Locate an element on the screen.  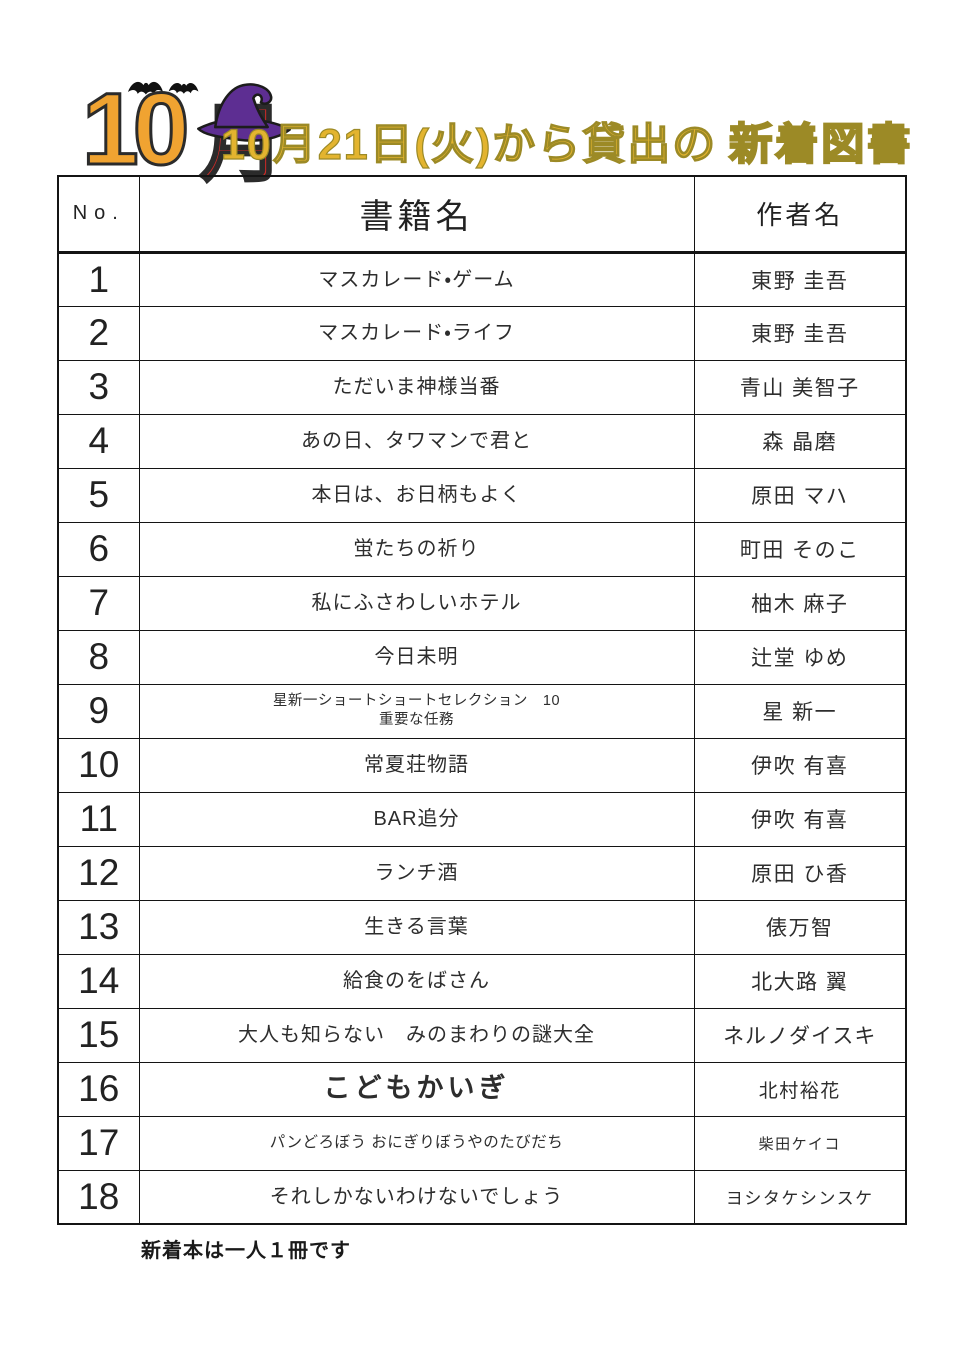
table-row: 10 常夏荘物語 伊吹 有喜 is located at coordinates (482, 765).